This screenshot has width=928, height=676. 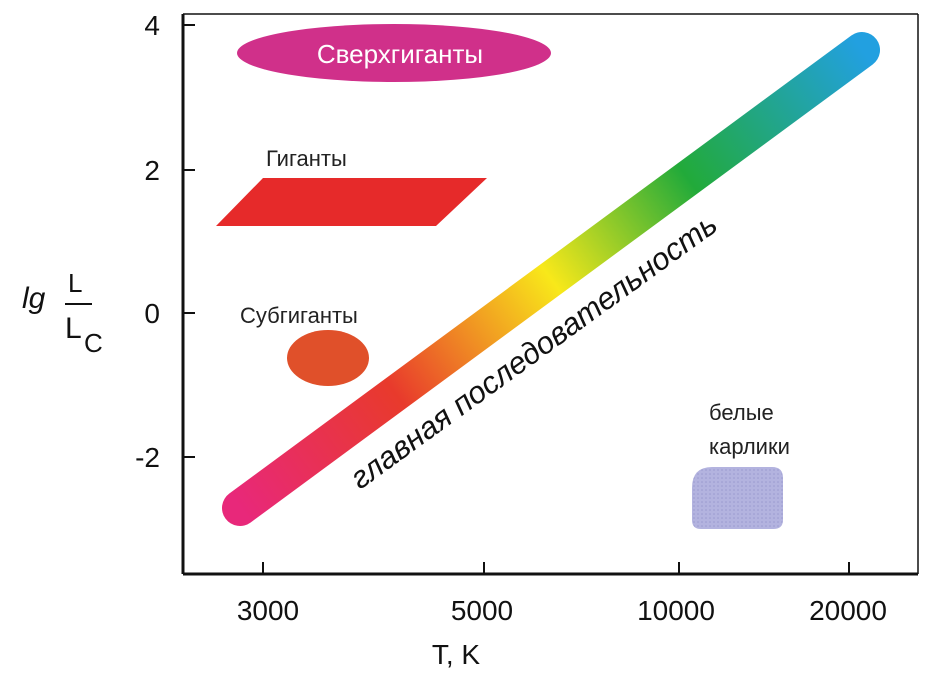 What do you see at coordinates (152, 170) in the screenshot?
I see `y-tick-label: 2` at bounding box center [152, 170].